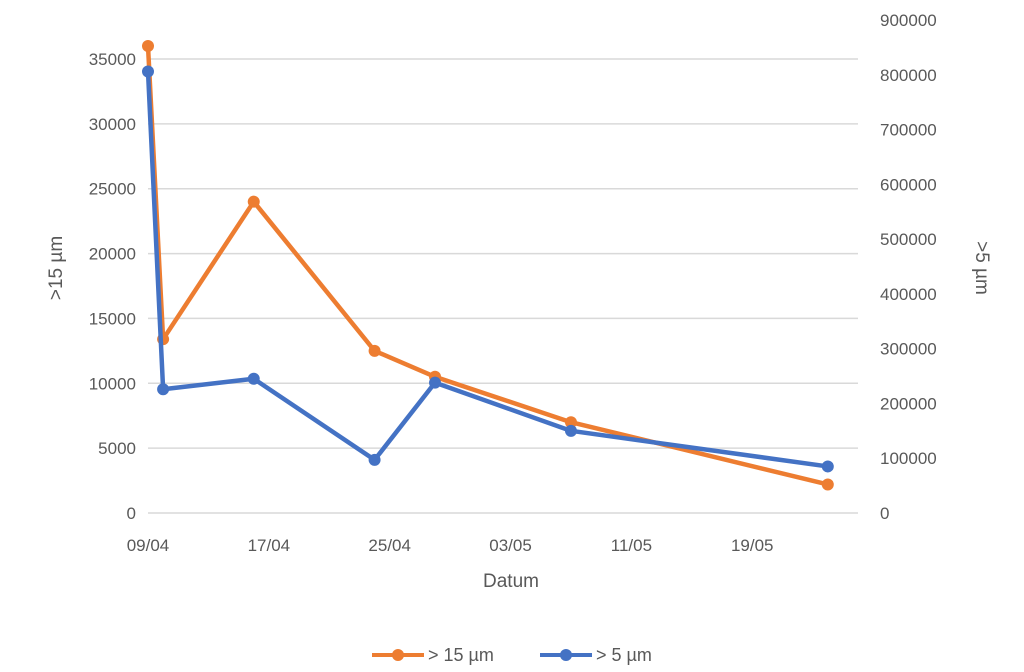 The width and height of the screenshot is (1024, 672). I want to click on left-y-tick-label: 25000, so click(112, 189).